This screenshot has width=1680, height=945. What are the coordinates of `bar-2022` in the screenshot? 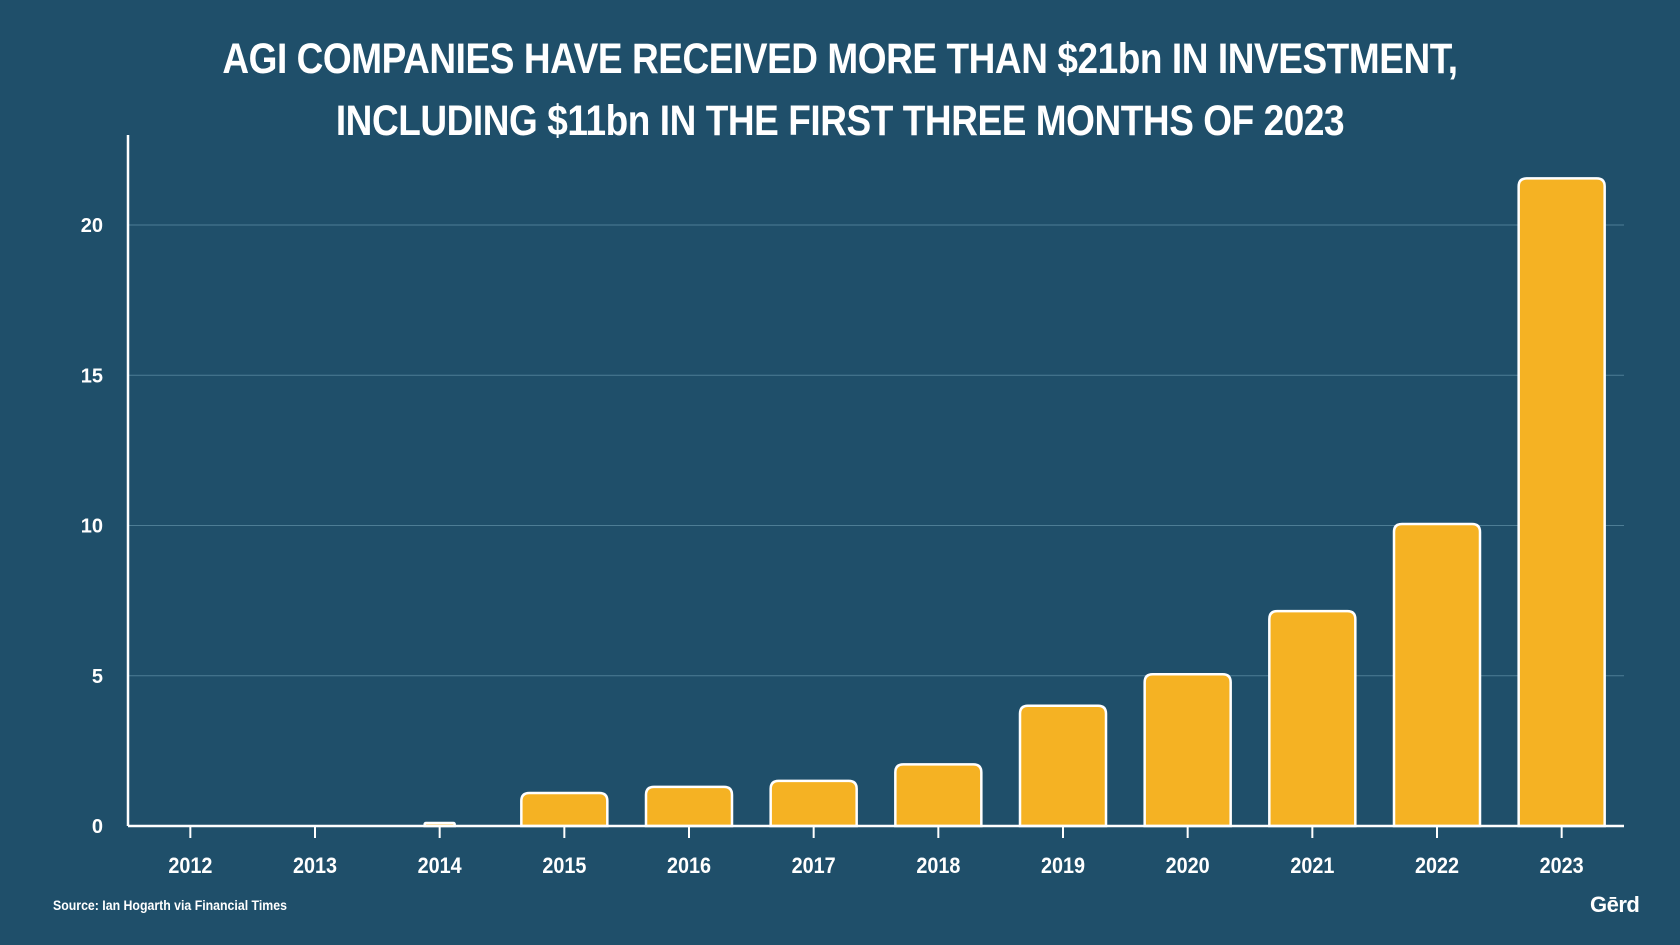 It's located at (1437, 675).